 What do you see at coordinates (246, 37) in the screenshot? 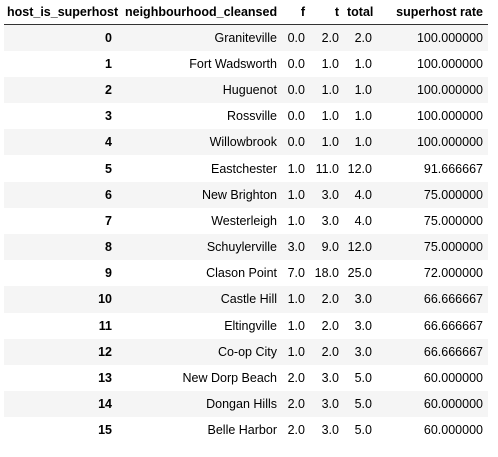
I see `table-row: 0 Graniteville 0.0 2.0 2.0 100.000000` at bounding box center [246, 37].